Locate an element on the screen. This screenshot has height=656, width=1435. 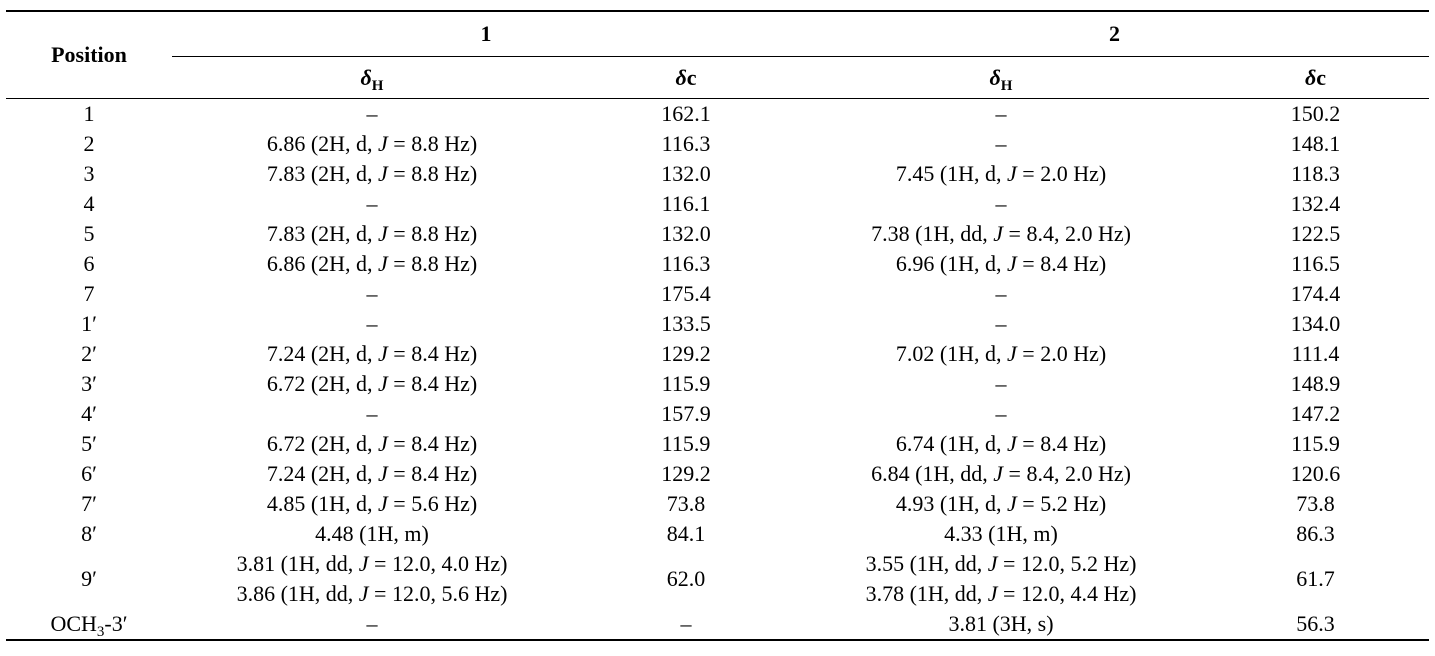
delta-c-cell: 62.0 is located at coordinates (686, 578).